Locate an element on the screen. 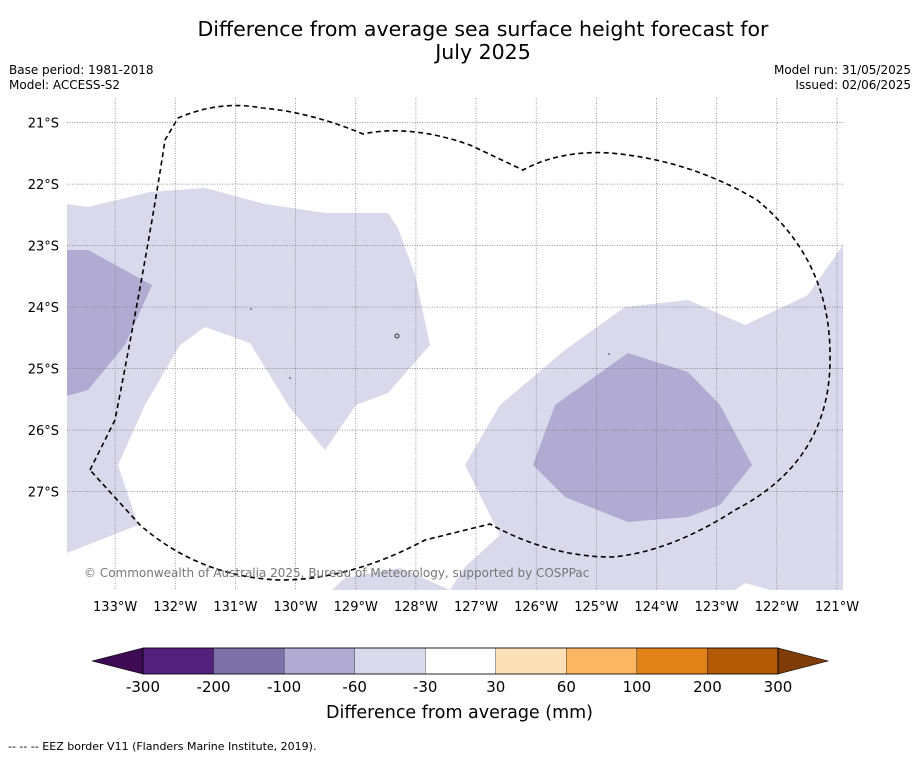 The height and width of the screenshot is (758, 919). model-name: Model: ACCESS-S2 is located at coordinates (65, 85).